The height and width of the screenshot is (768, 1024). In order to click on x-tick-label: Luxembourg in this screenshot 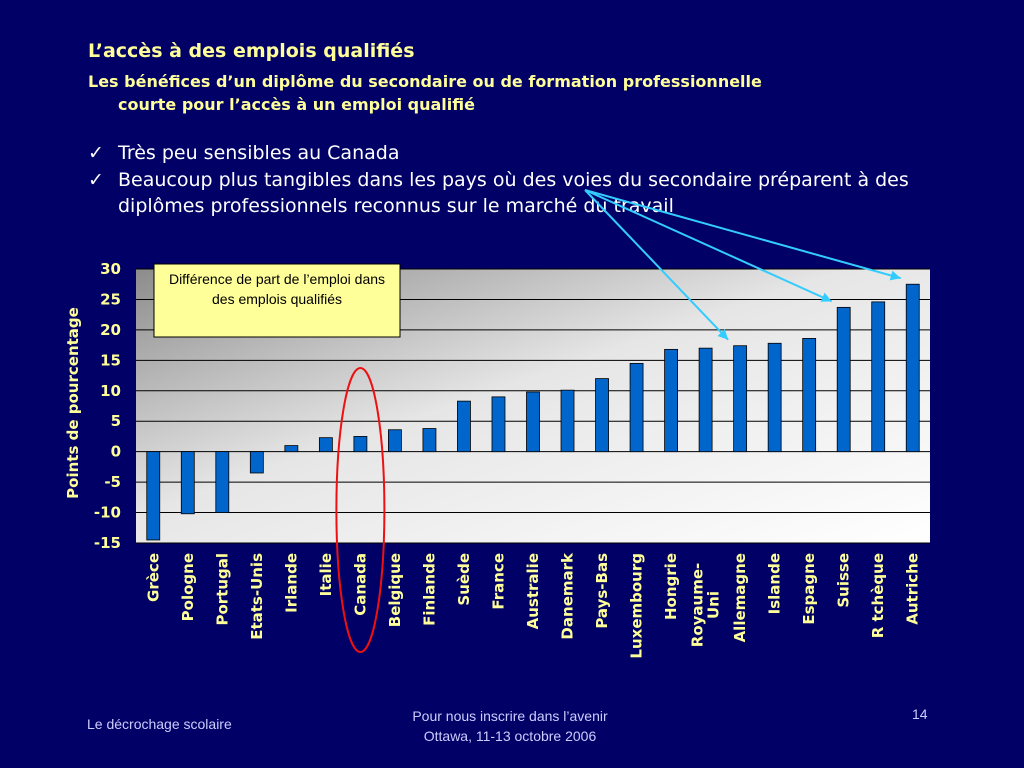, I will do `click(637, 606)`.